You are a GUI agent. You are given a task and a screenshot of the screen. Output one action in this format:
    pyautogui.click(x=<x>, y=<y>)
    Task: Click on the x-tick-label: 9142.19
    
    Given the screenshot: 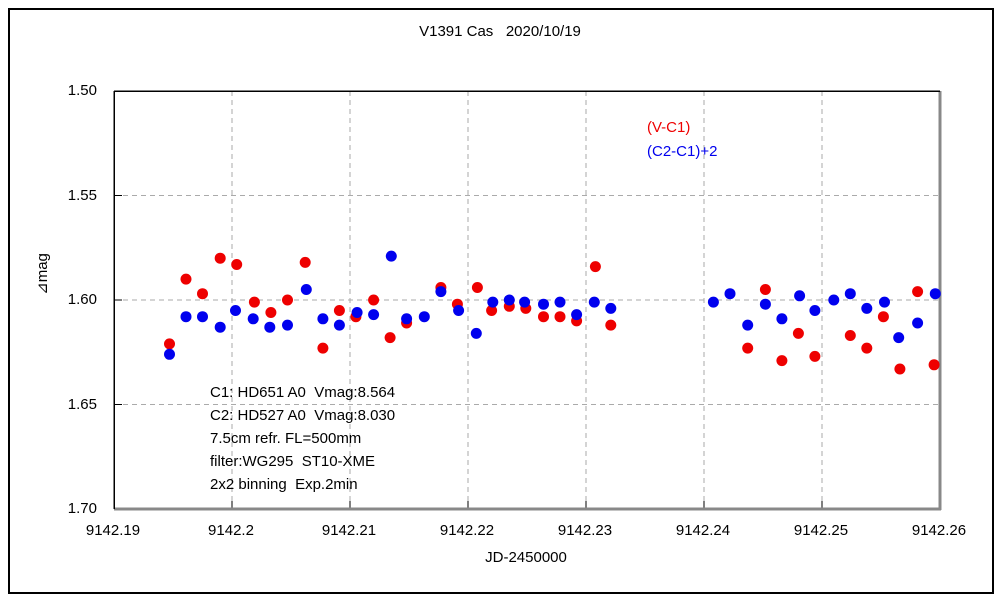 What is the action you would take?
    pyautogui.click(x=113, y=530)
    